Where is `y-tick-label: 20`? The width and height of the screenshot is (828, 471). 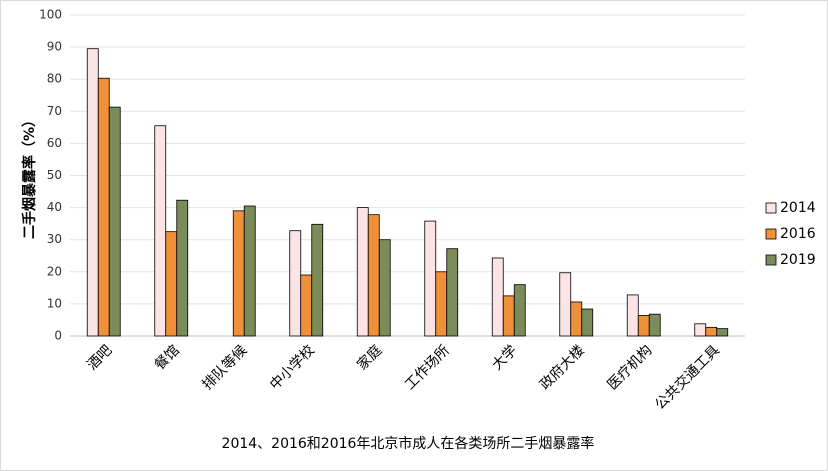 y-tick-label: 20 is located at coordinates (54, 271).